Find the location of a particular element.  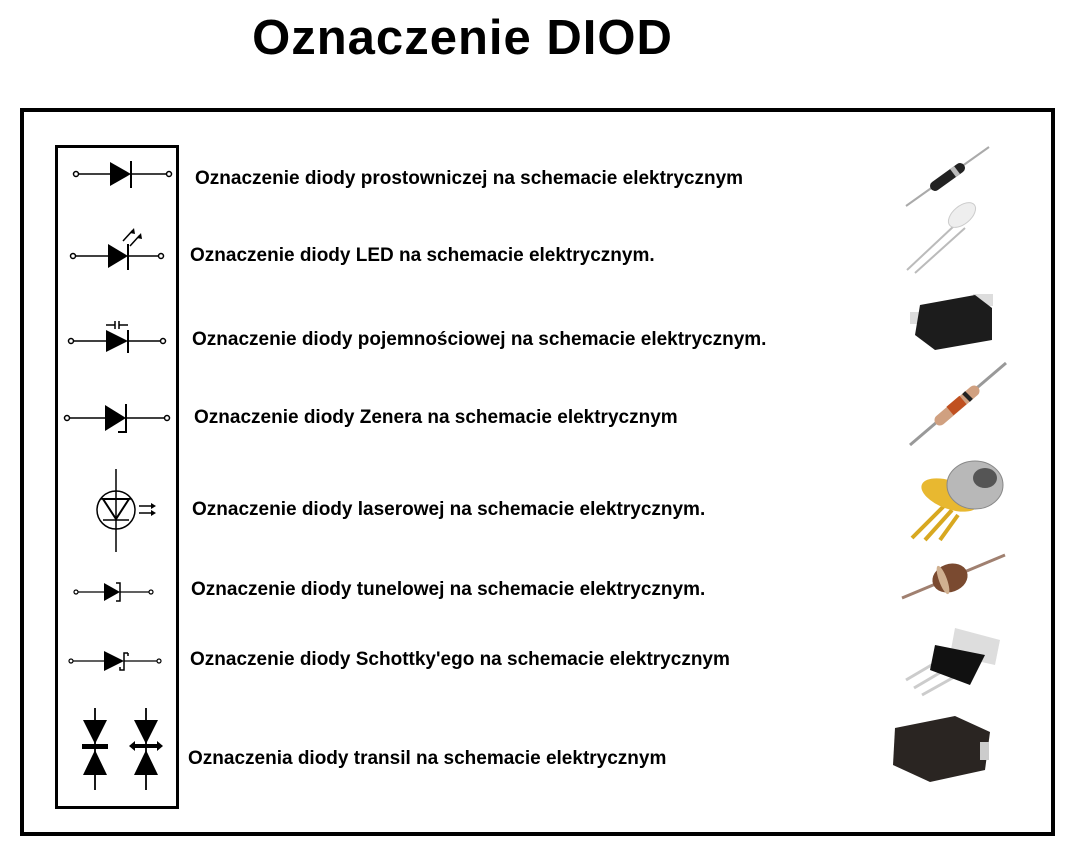

rectifier-diode-photo is located at coordinates (947, 176).